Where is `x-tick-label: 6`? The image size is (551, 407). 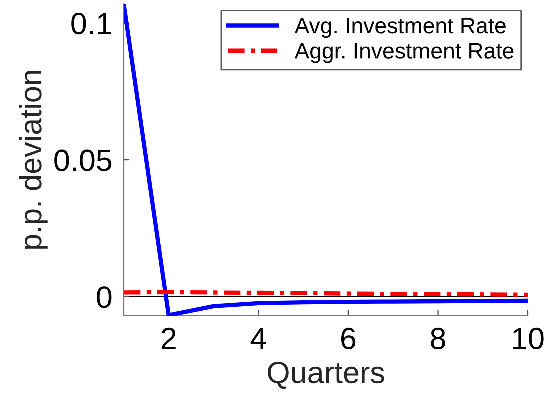
x-tick-label: 6 is located at coordinates (349, 339).